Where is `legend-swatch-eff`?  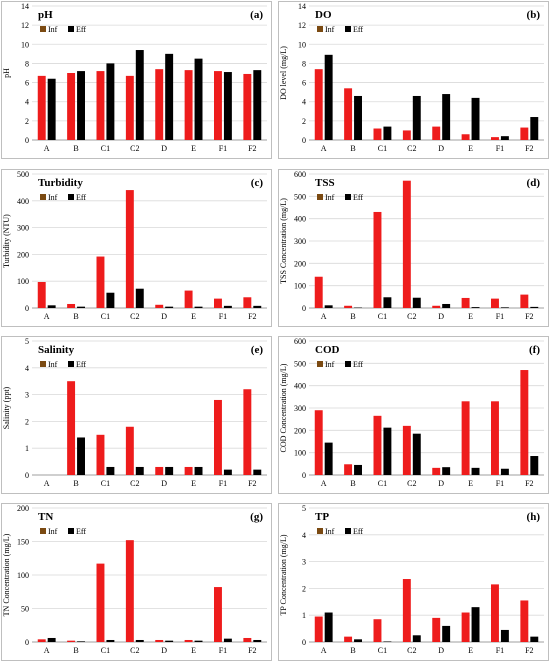 legend-swatch-eff is located at coordinates (348, 29).